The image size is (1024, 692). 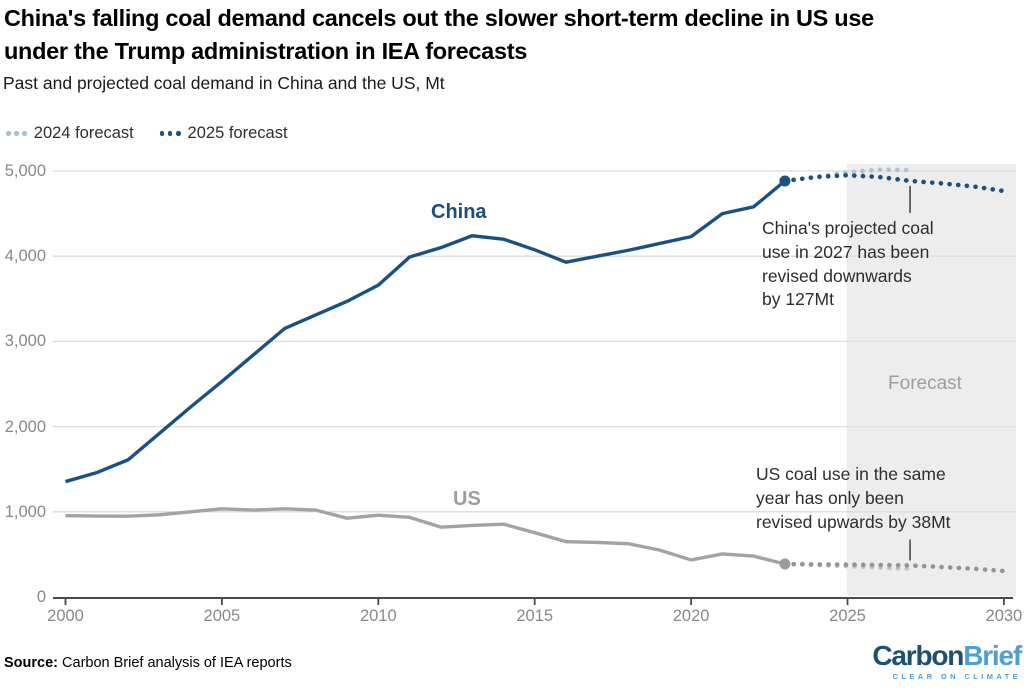 What do you see at coordinates (222, 616) in the screenshot?
I see `x-axis-label: 2005` at bounding box center [222, 616].